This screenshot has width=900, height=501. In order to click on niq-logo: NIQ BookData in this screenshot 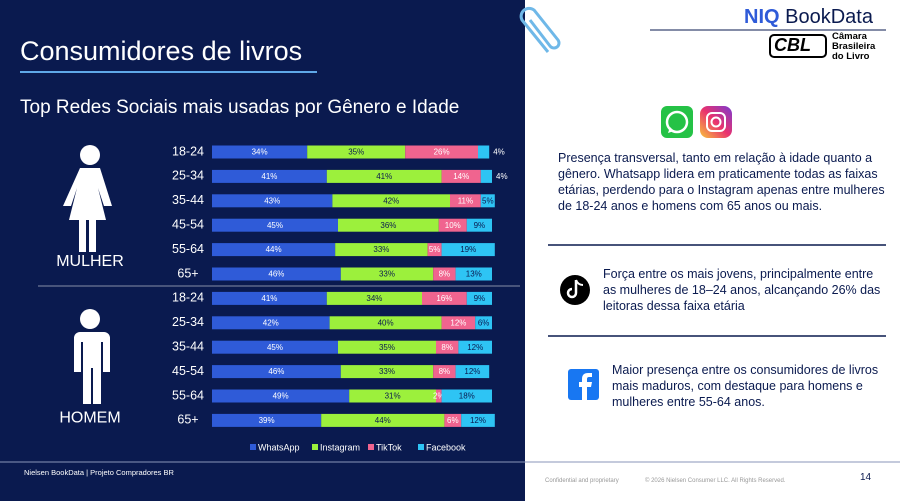, I will do `click(808, 17)`.